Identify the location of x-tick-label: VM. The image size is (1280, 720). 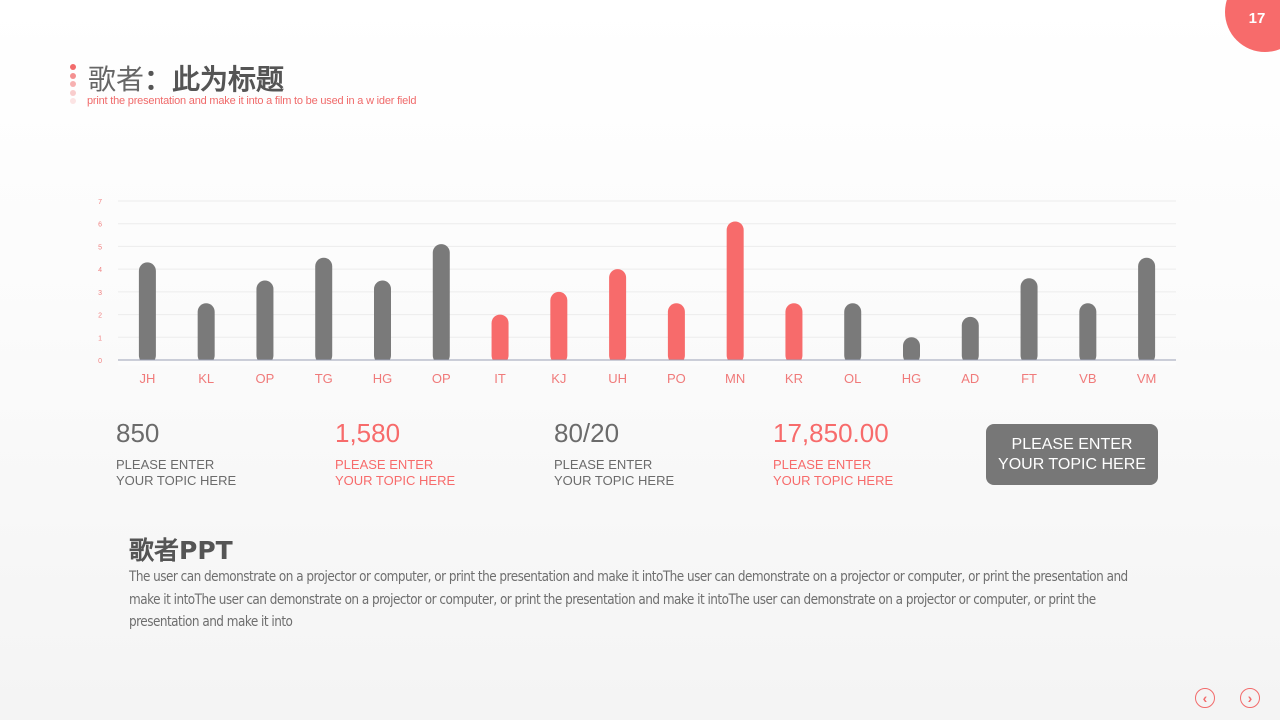
(1147, 378).